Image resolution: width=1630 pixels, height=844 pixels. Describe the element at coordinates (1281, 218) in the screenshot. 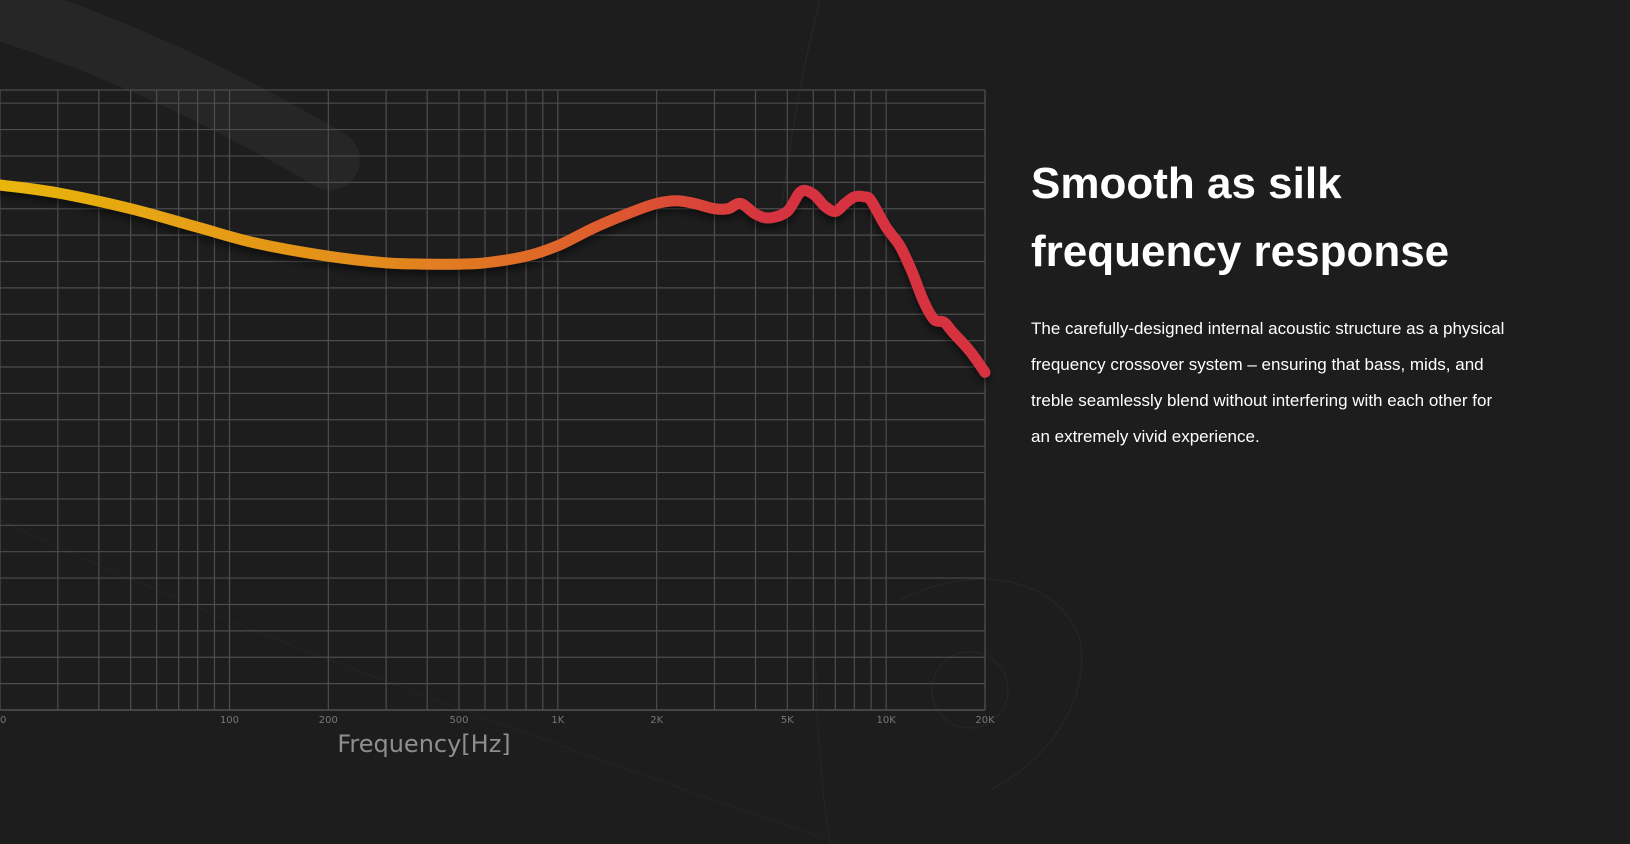

I see `headline: Smooth as silk frequency response` at that location.